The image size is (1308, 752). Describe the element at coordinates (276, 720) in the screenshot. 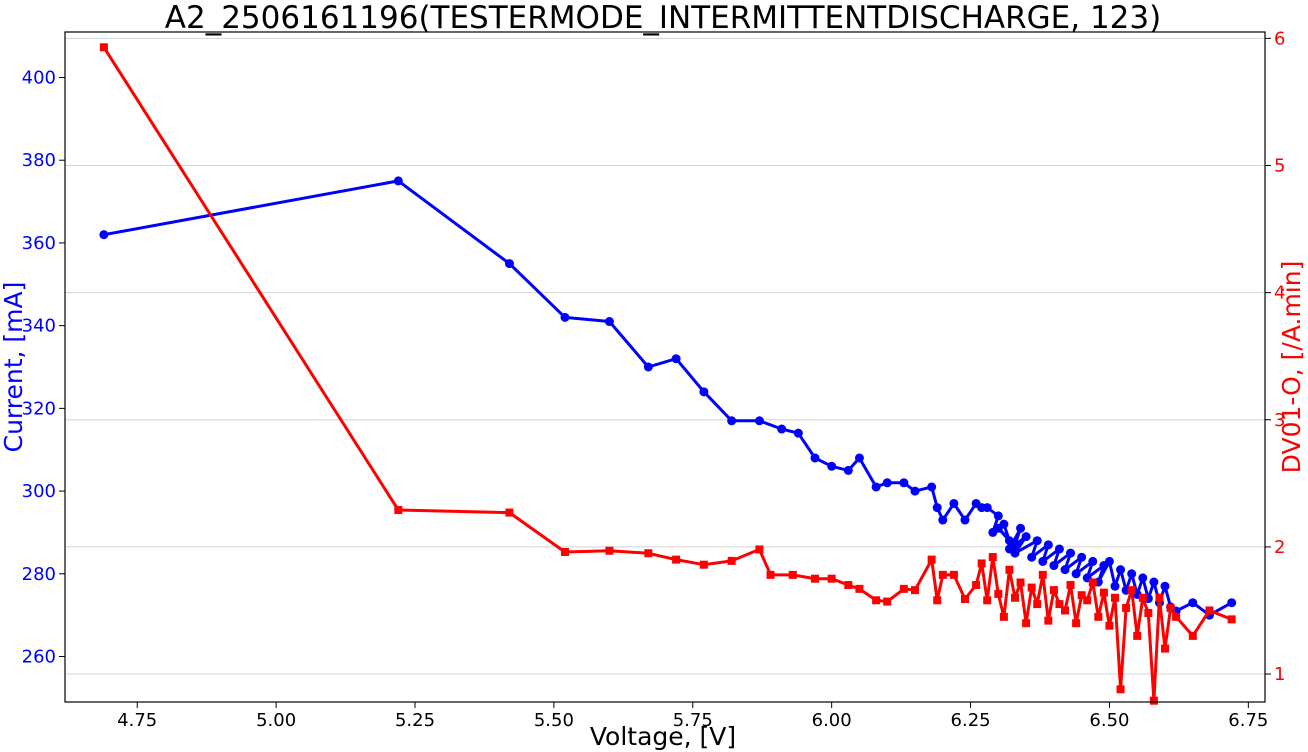

I see `x-tick-label: 5.00` at that location.